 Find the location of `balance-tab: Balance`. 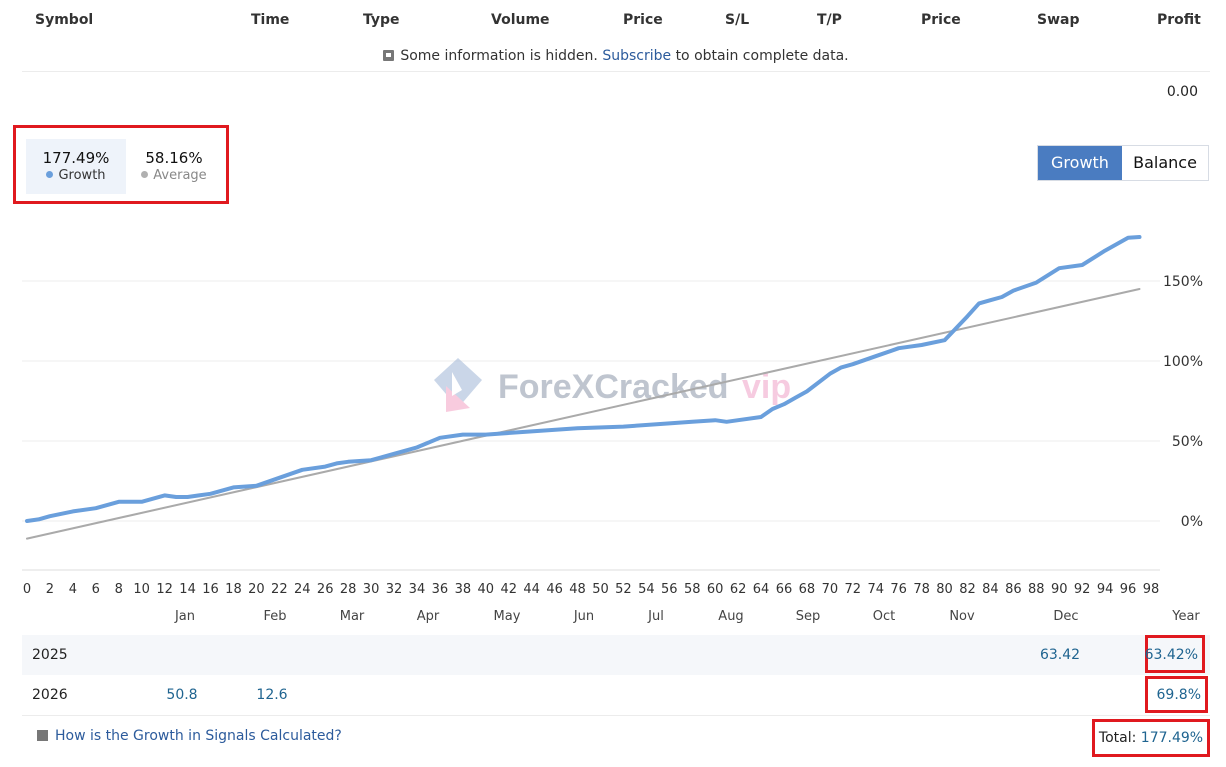

balance-tab: Balance is located at coordinates (1165, 163).